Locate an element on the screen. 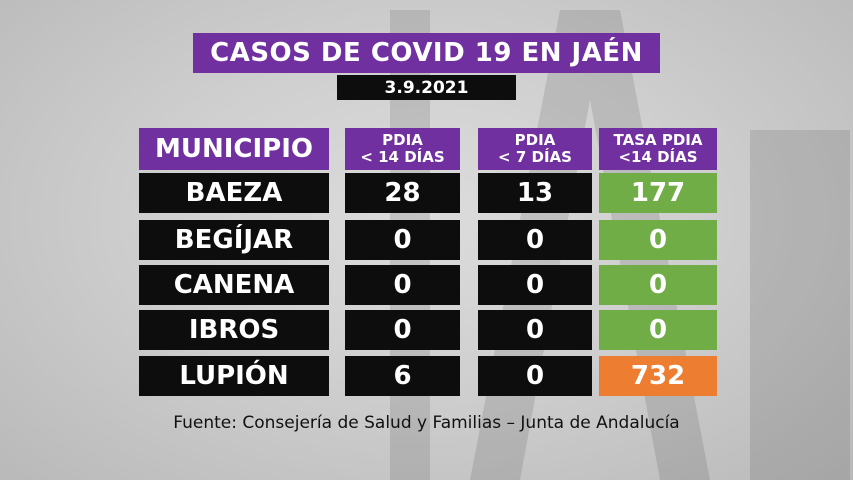  row-pdia14-begijar: 0 is located at coordinates (402, 240).